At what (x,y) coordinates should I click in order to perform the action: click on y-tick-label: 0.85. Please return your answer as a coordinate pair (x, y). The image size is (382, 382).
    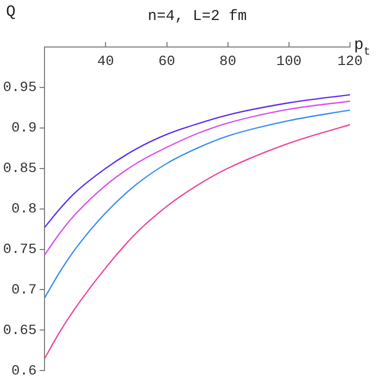
    Looking at the image, I should click on (19, 169).